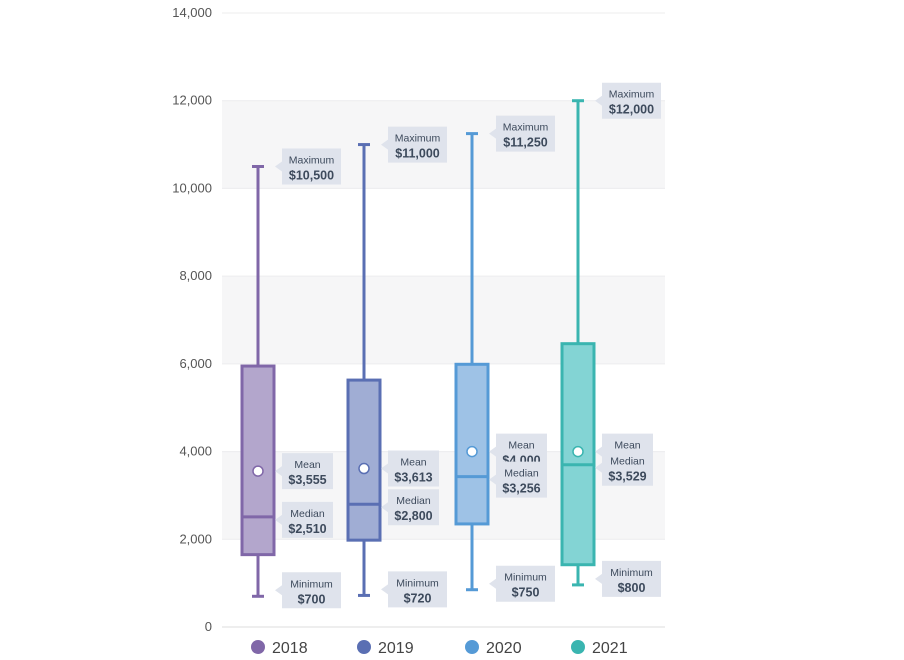 This screenshot has width=904, height=660. I want to click on y-tick-label: 6,000, so click(195, 363).